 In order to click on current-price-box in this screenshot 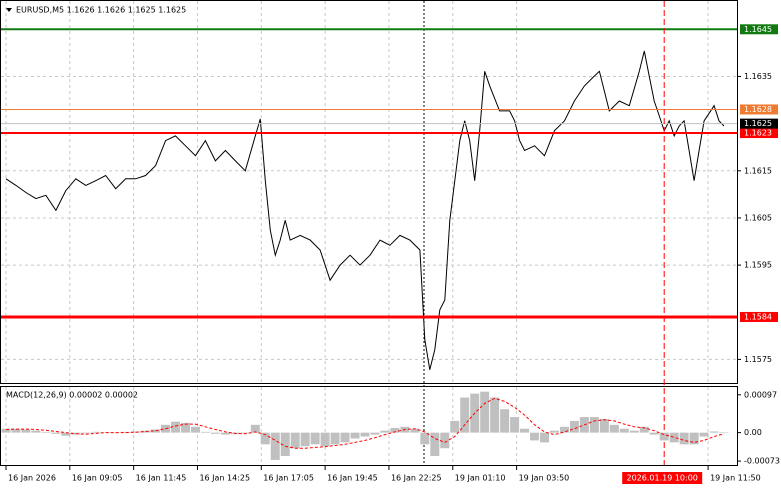, I will do `click(759, 123)`.